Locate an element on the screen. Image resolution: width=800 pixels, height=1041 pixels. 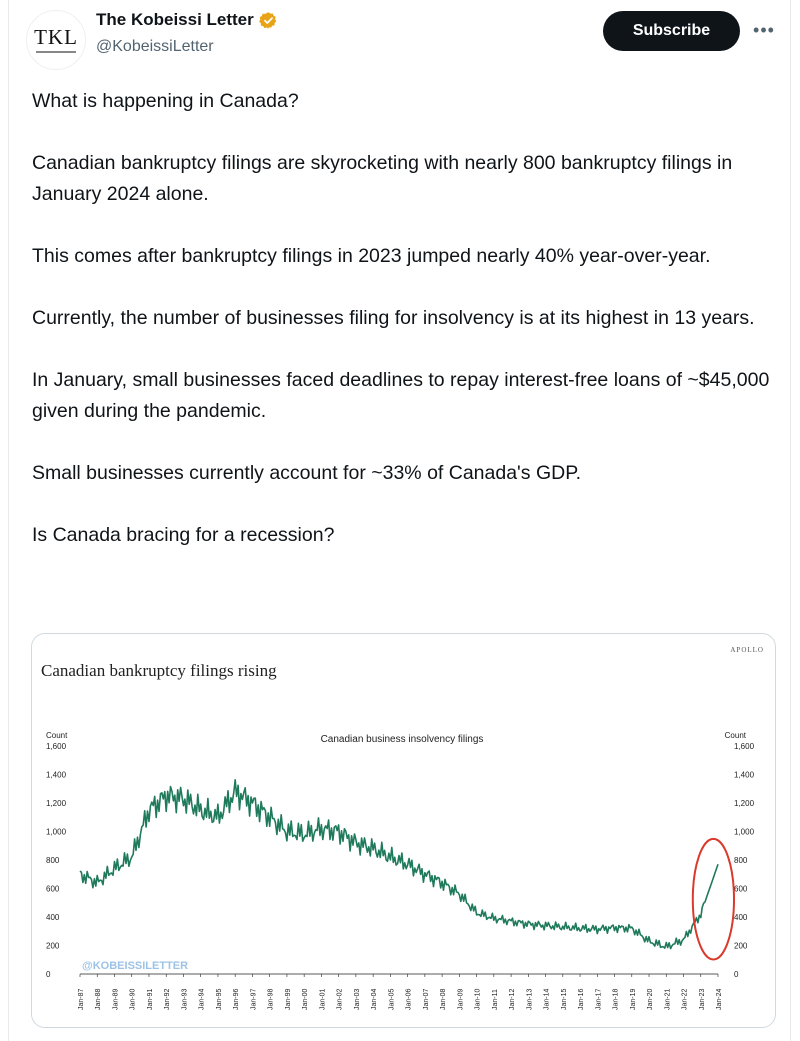
x-tick-label: Jan-93 is located at coordinates (184, 999).